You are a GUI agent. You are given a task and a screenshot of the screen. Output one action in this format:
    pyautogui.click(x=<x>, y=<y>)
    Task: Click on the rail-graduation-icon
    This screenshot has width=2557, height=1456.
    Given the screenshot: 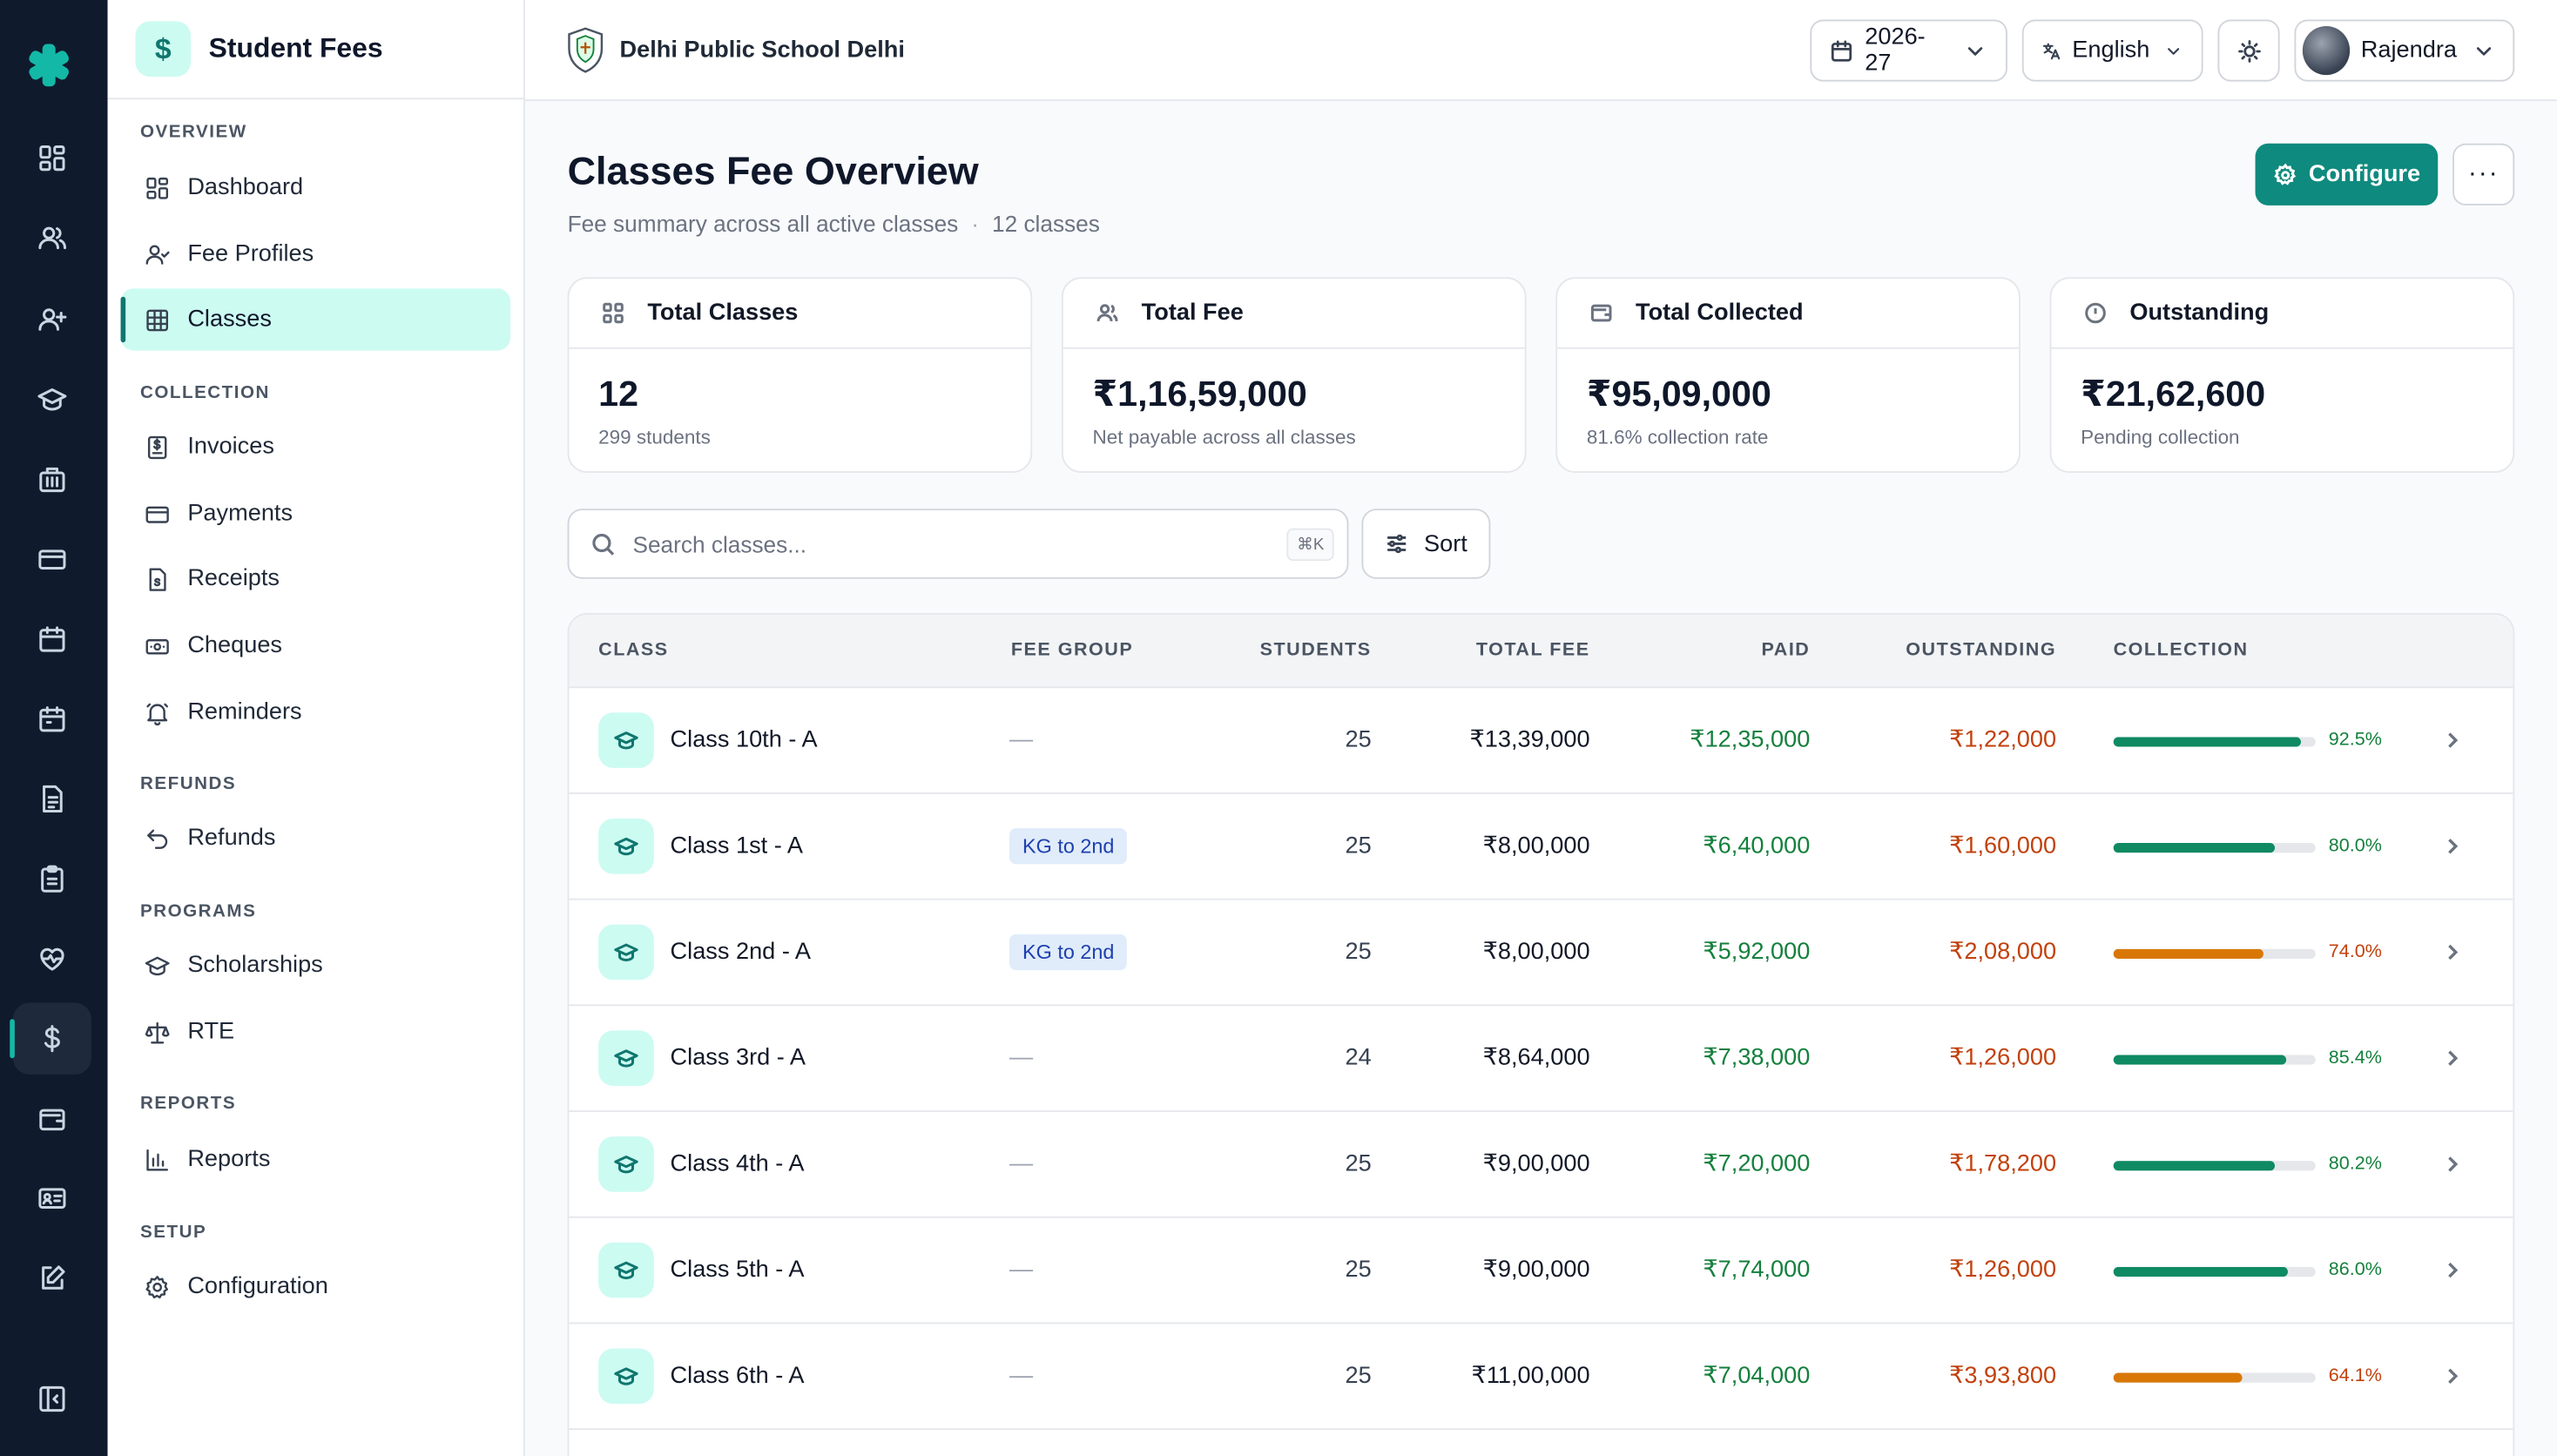 What is the action you would take?
    pyautogui.click(x=52, y=399)
    